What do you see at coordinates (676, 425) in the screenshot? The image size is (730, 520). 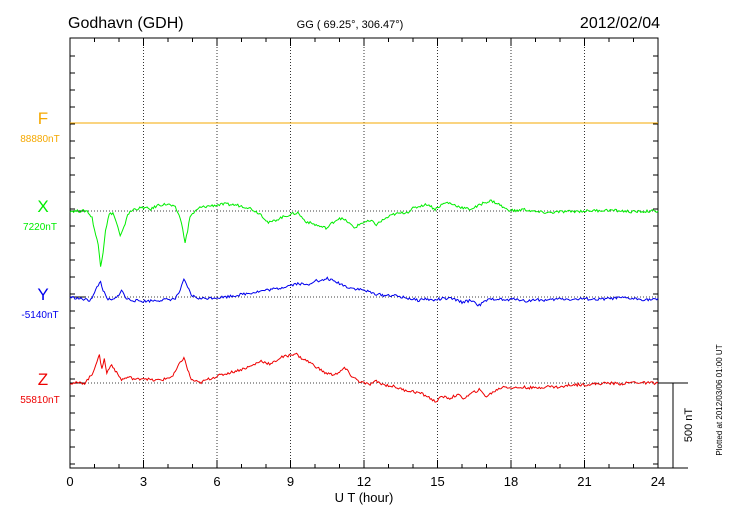 I see `scale-bar: 500 nT` at bounding box center [676, 425].